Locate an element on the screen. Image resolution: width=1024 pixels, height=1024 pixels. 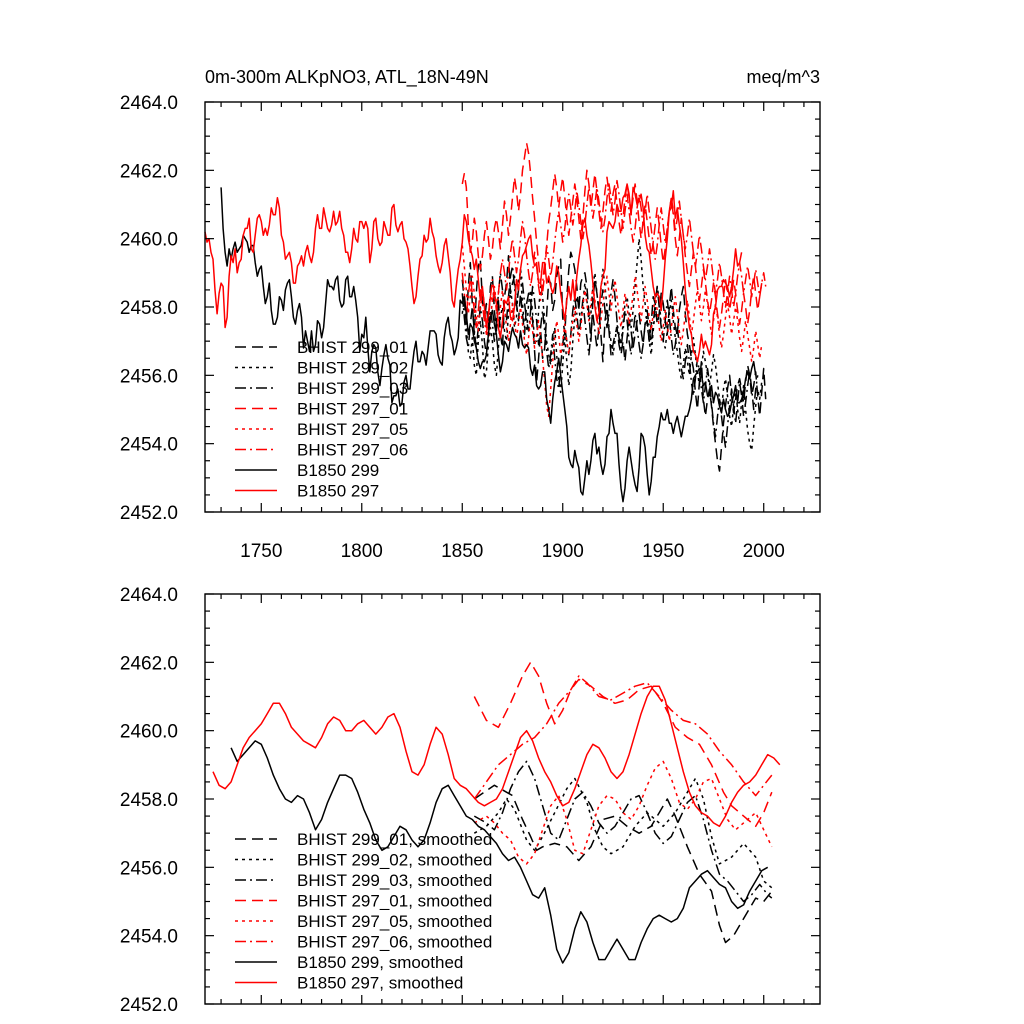
x-tick-label: 1850 is located at coordinates (462, 551).